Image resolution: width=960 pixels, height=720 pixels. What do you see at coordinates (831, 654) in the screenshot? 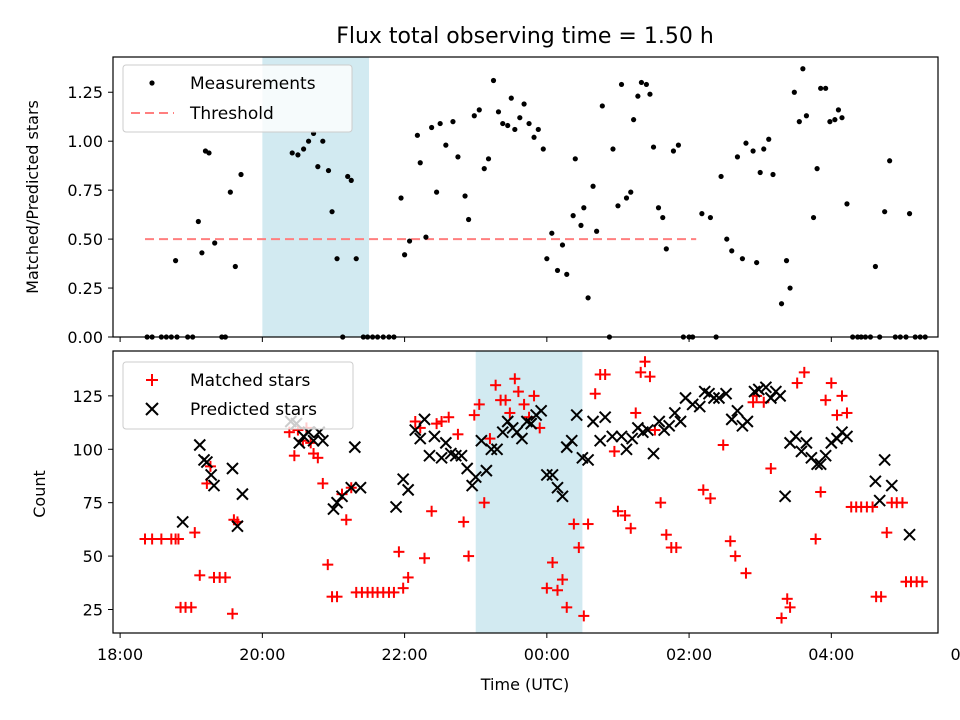
I see `x-tick-label: 04:00` at bounding box center [831, 654].